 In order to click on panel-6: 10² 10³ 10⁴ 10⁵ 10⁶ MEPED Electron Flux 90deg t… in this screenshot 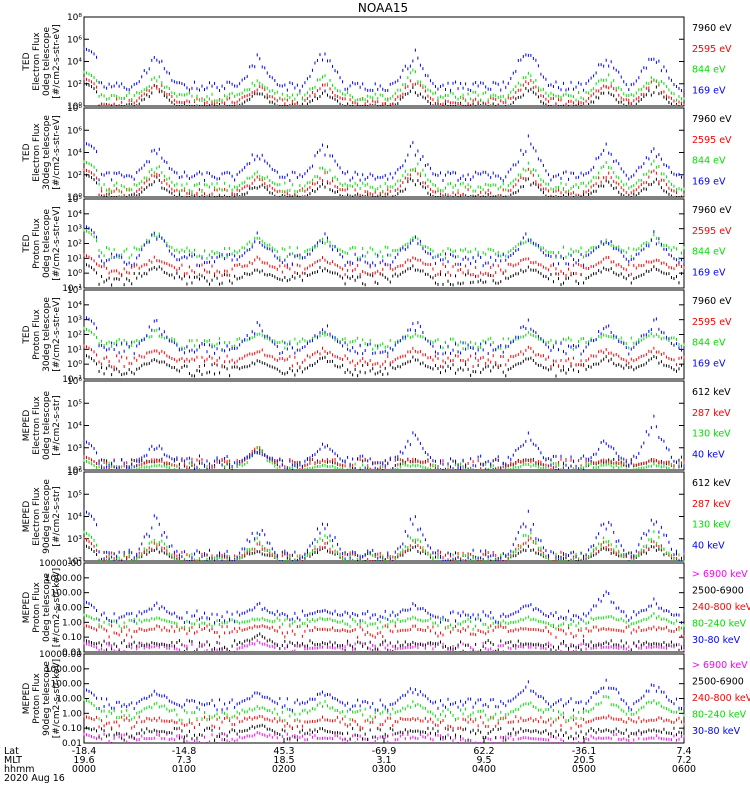, I will do `click(376, 517)`.